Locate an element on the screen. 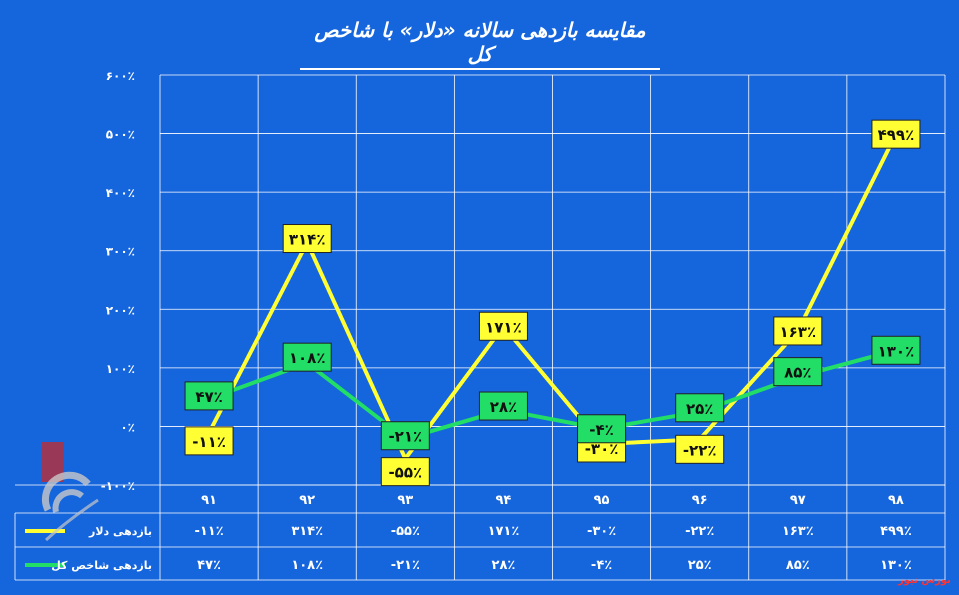 The image size is (959, 595). table-cell: ۴۷٪ is located at coordinates (209, 565).